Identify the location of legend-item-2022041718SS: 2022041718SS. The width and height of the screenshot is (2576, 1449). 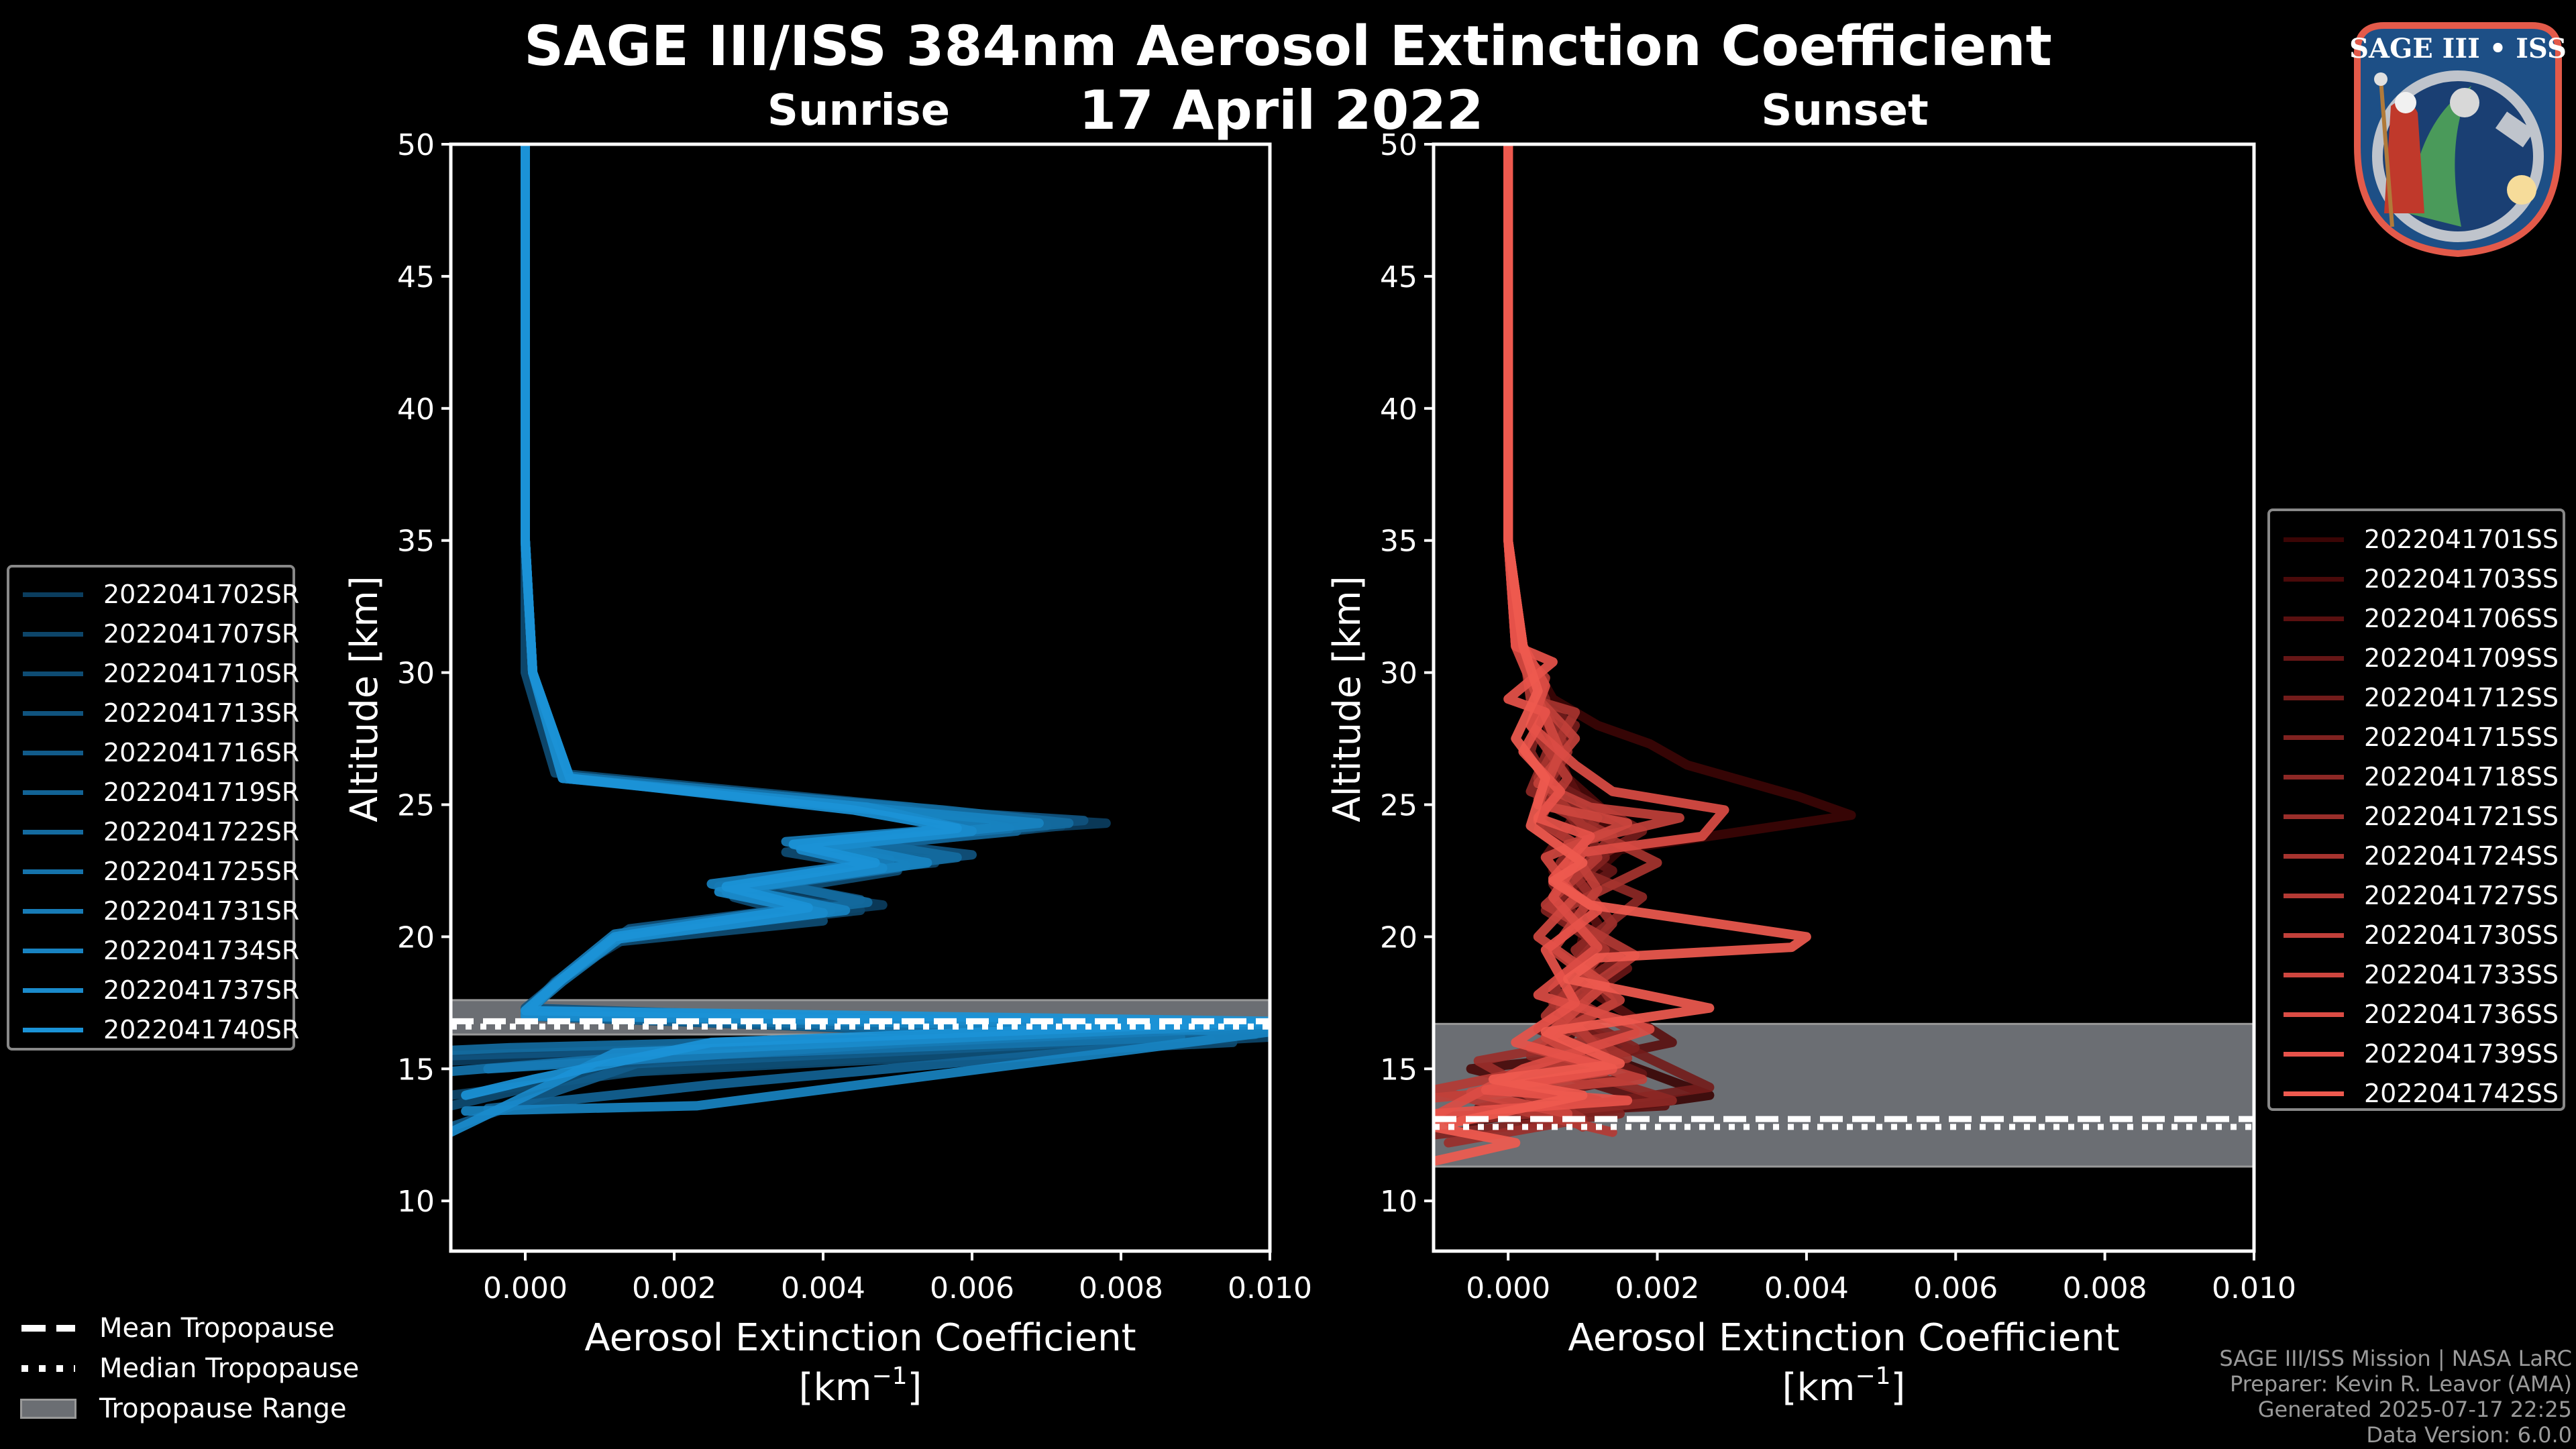
(2414, 777).